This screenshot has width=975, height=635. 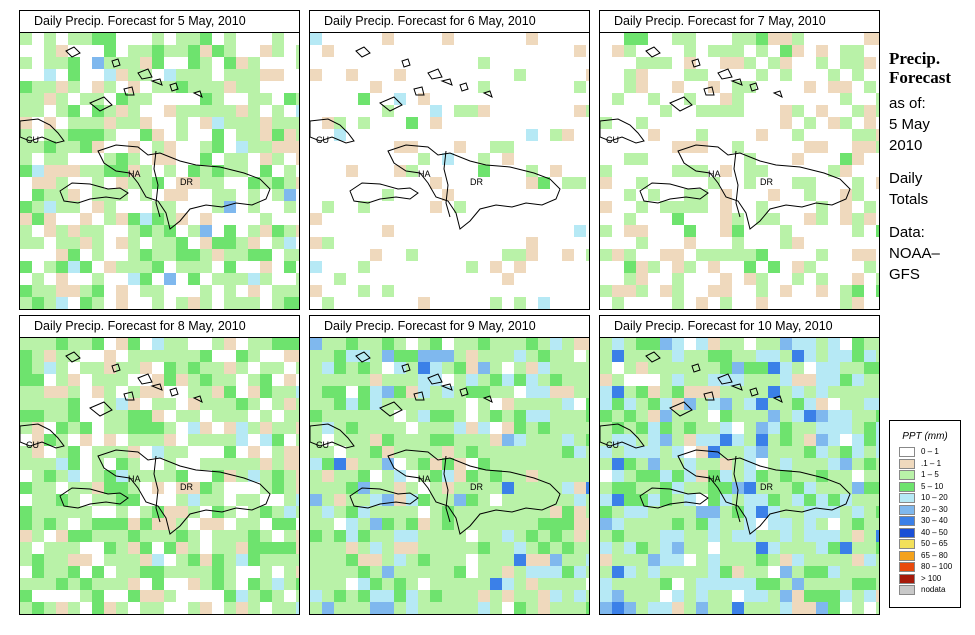 What do you see at coordinates (931, 578) in the screenshot?
I see `legend-label: > 100` at bounding box center [931, 578].